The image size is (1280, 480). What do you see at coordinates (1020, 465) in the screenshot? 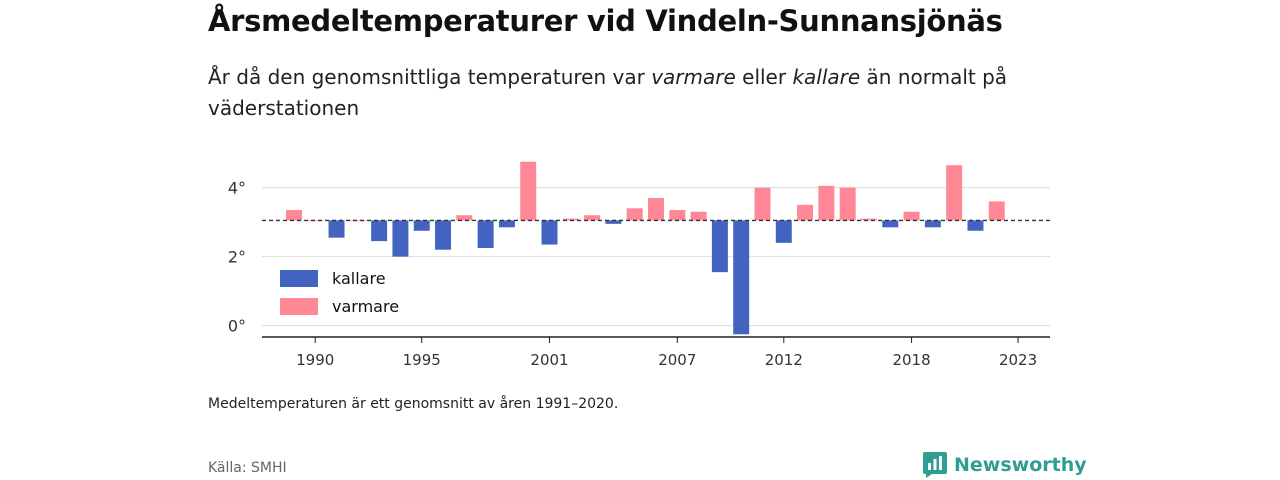
I see `brand-name: Newsworthy` at bounding box center [1020, 465].